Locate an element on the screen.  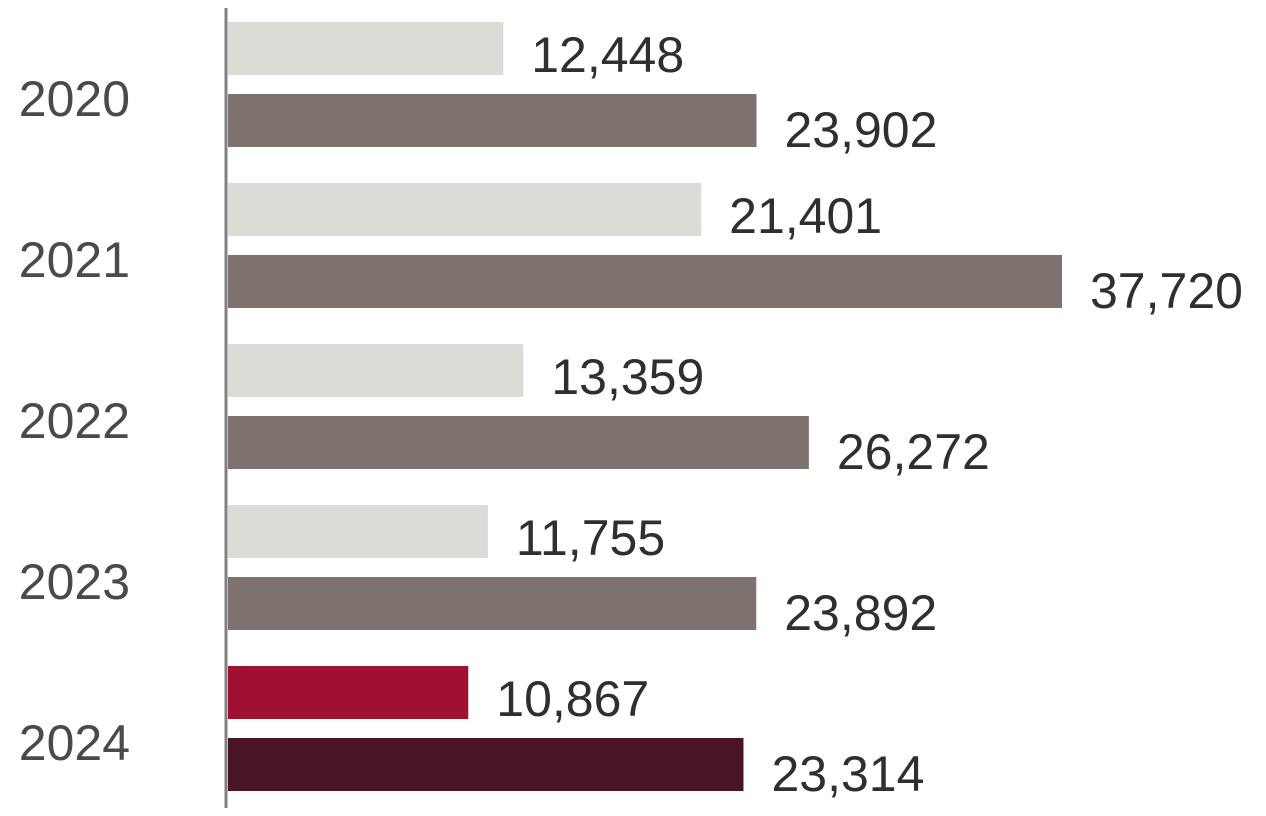
category-label-2020: 2020 is located at coordinates (74, 99).